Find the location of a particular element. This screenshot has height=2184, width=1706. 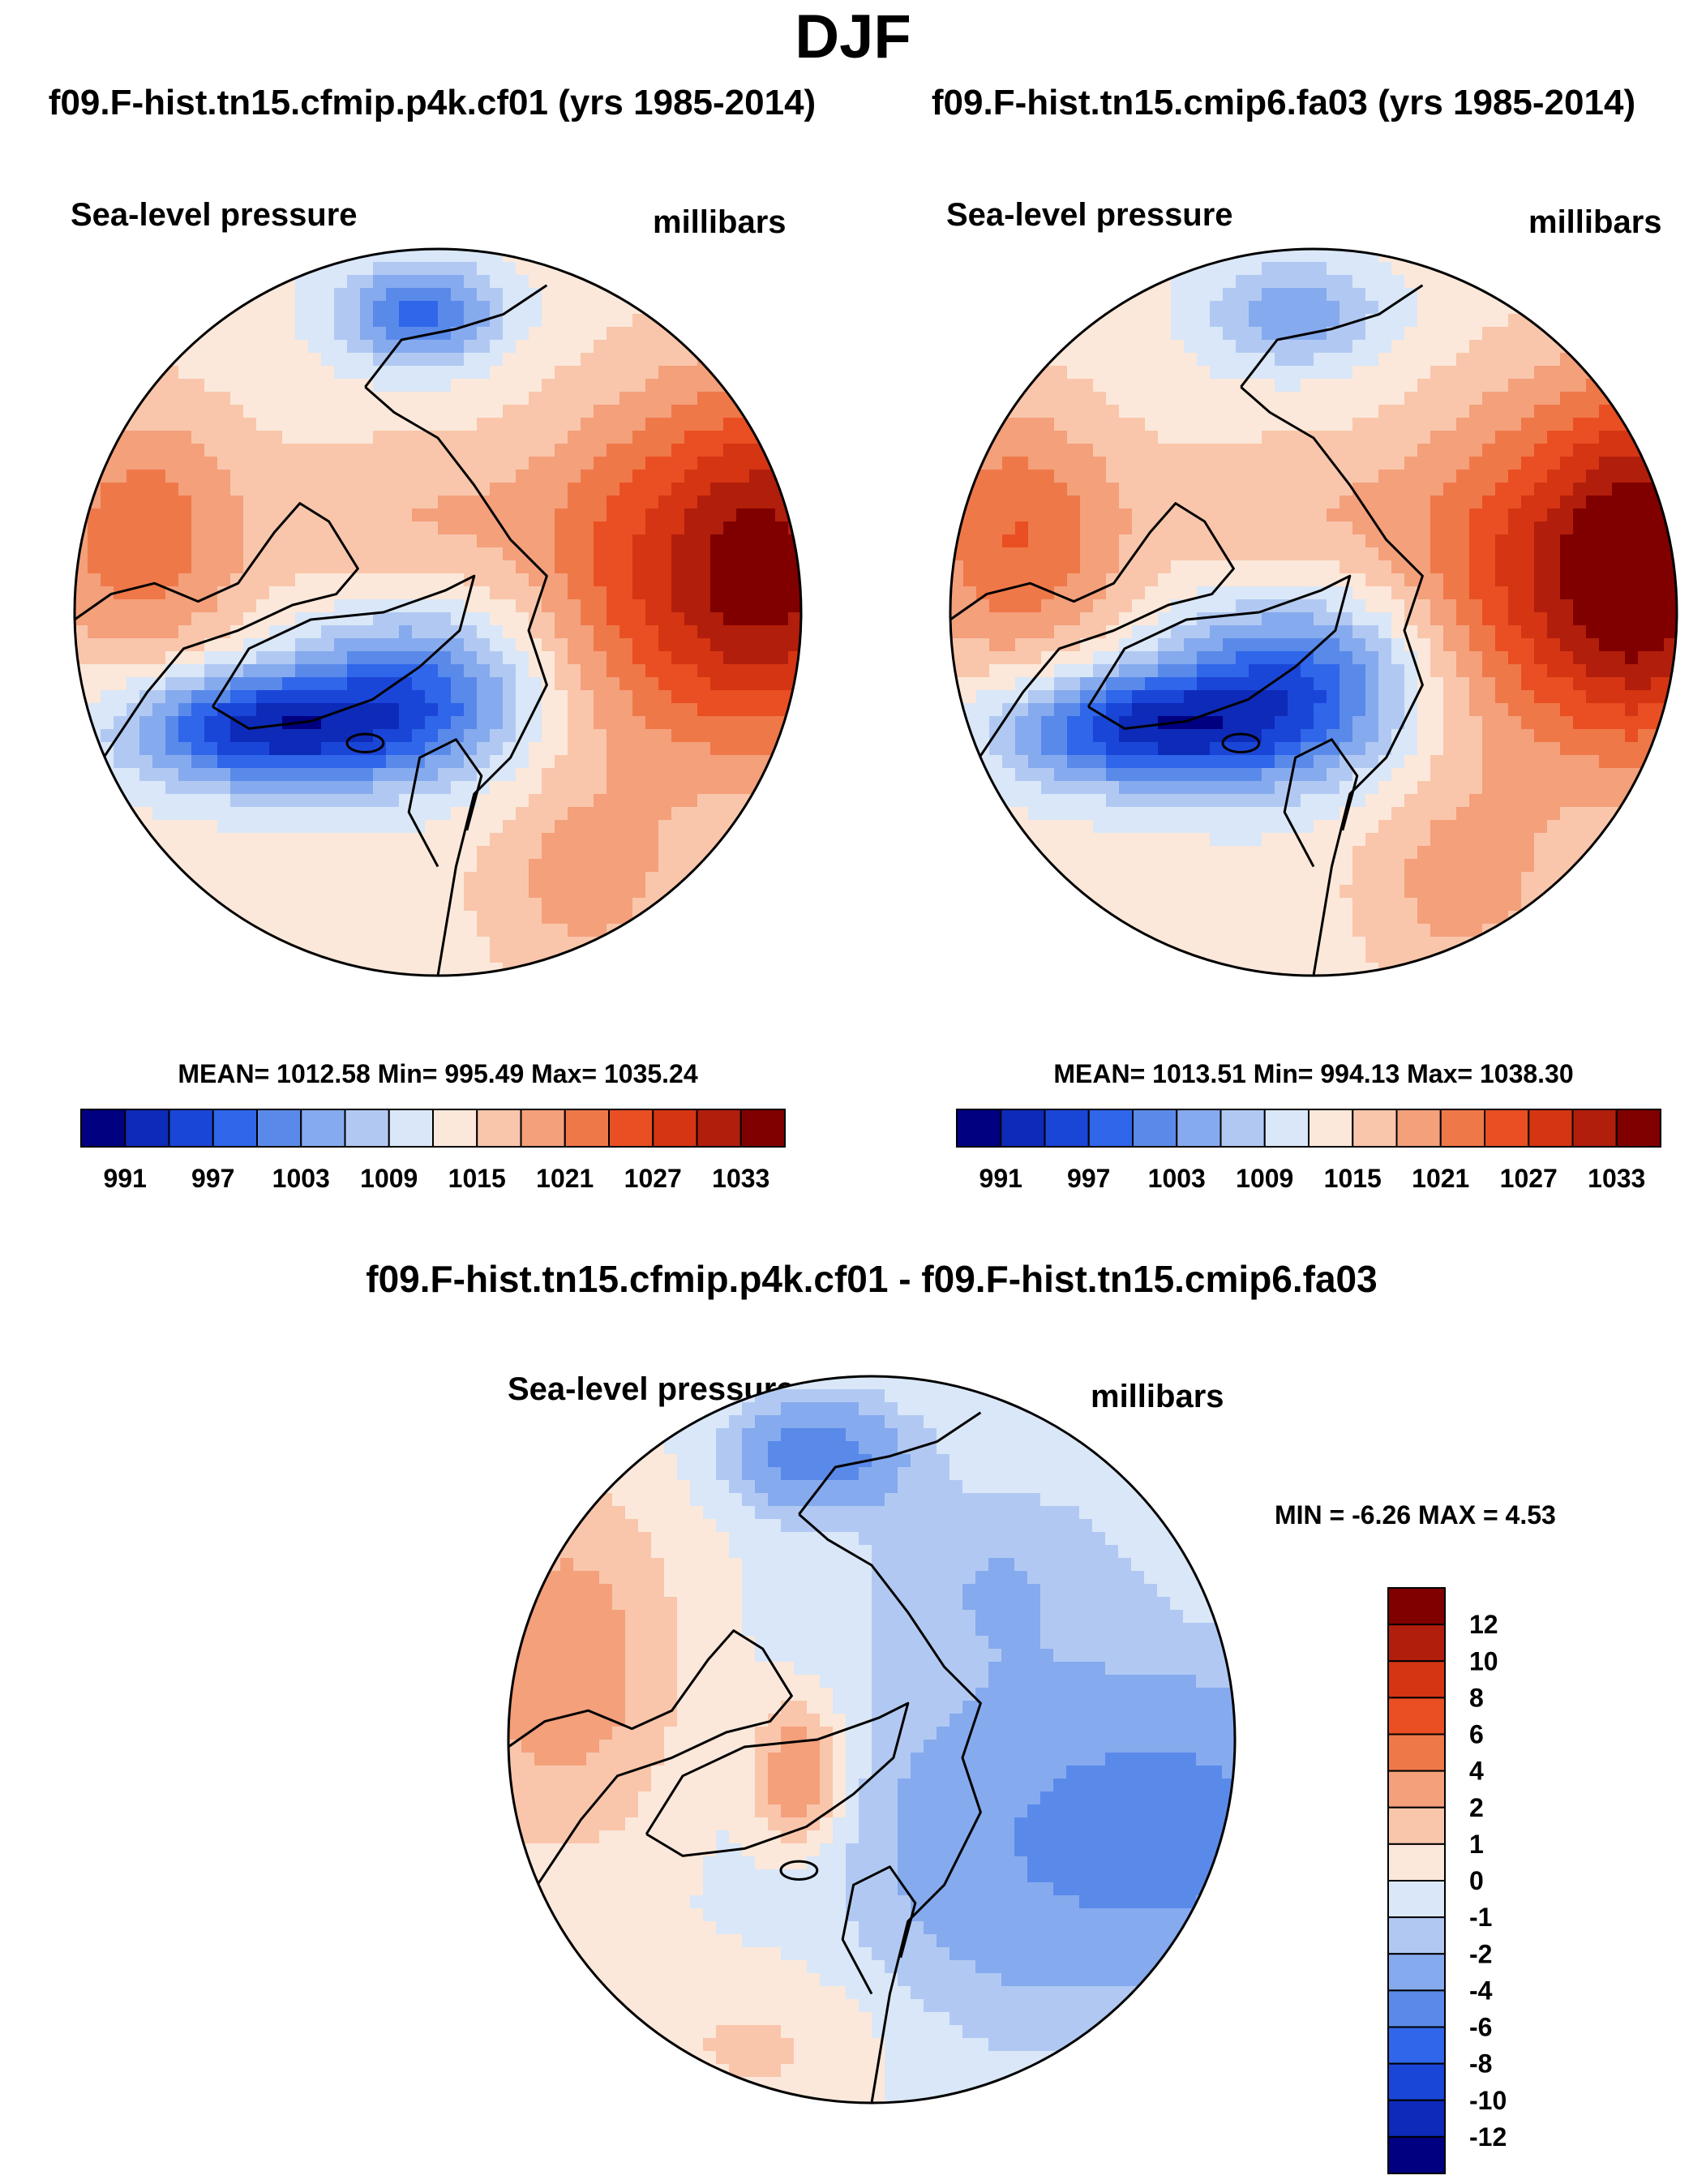

panel-c-units: millibars is located at coordinates (1157, 1396).